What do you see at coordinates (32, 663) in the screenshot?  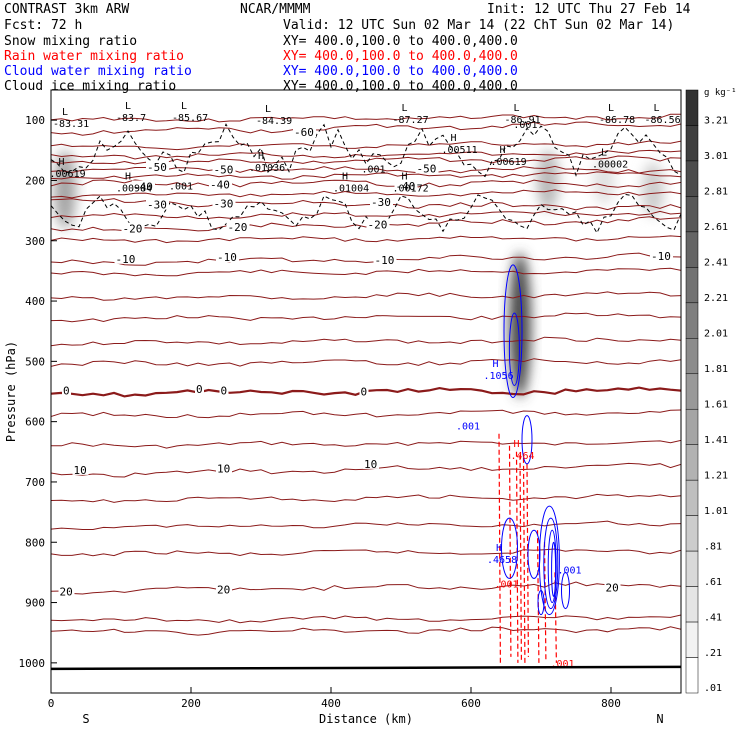 I see `y-tick-label: 1000` at bounding box center [32, 663].